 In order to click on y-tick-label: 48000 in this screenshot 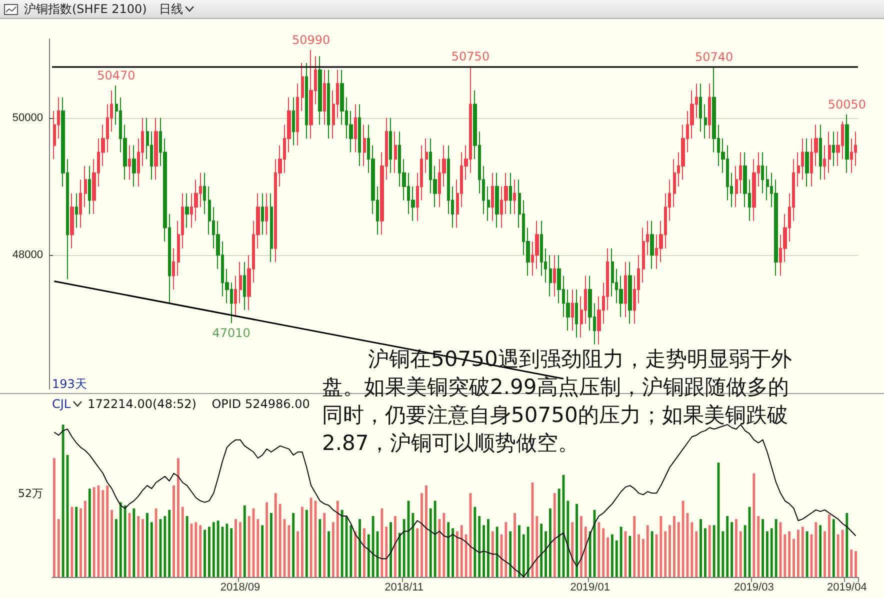, I will do `click(27, 255)`.